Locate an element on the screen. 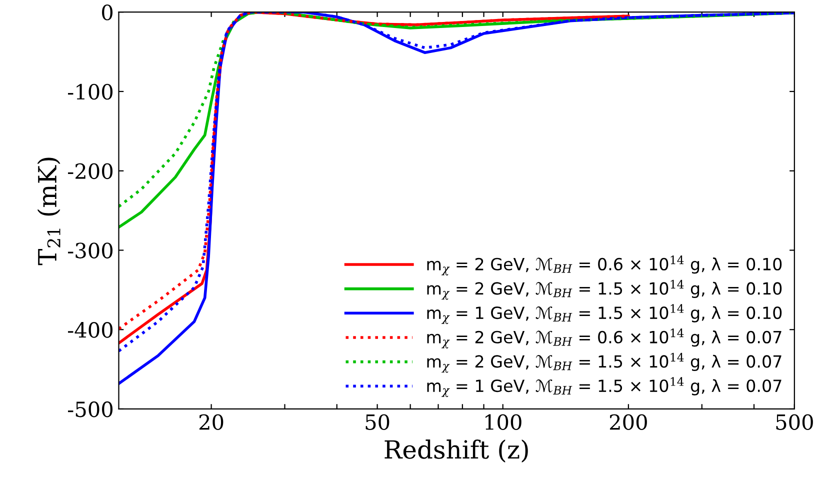 This screenshot has height=484, width=819. x-tick-label: 500 is located at coordinates (794, 422).